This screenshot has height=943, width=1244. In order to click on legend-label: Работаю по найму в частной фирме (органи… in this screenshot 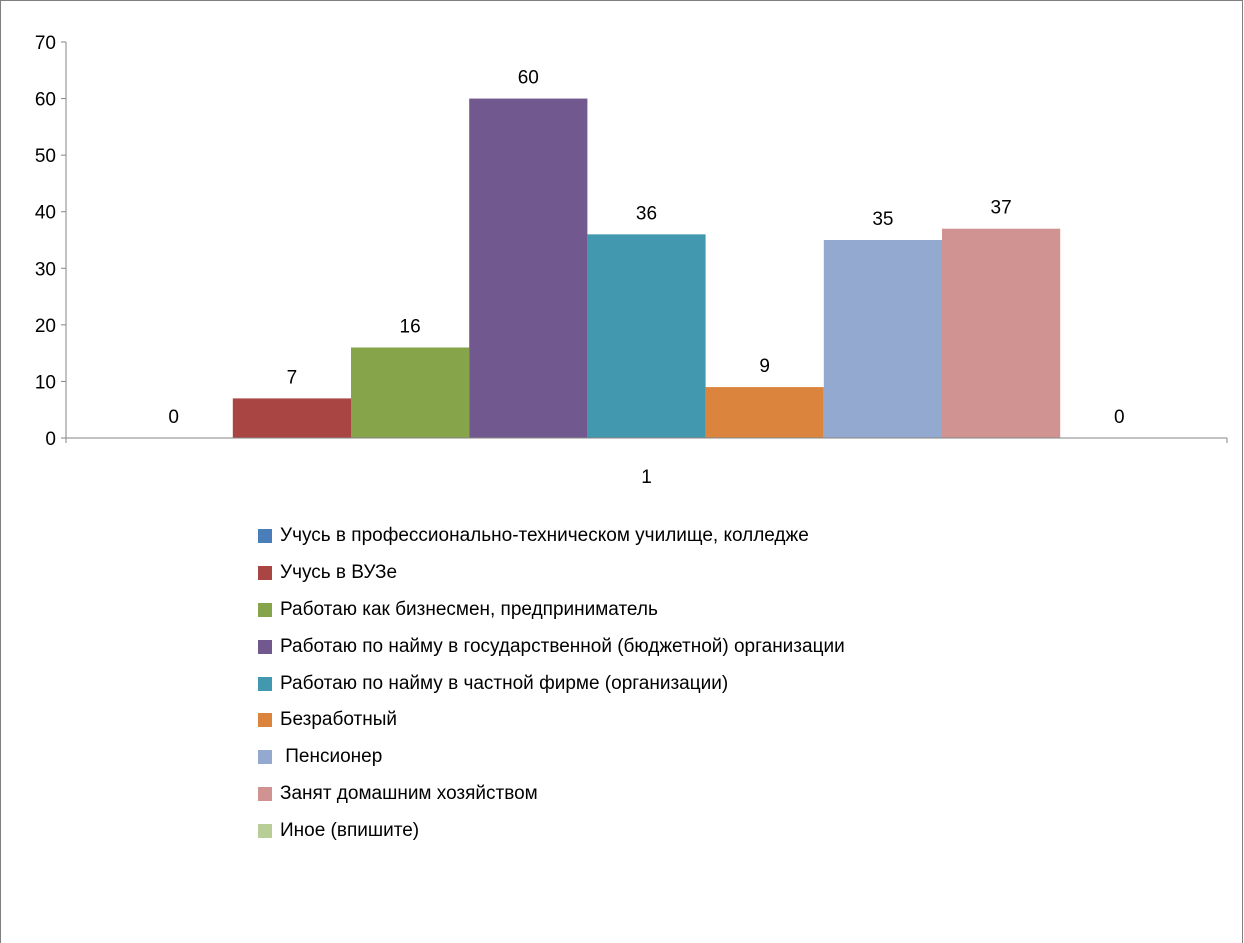, I will do `click(504, 683)`.